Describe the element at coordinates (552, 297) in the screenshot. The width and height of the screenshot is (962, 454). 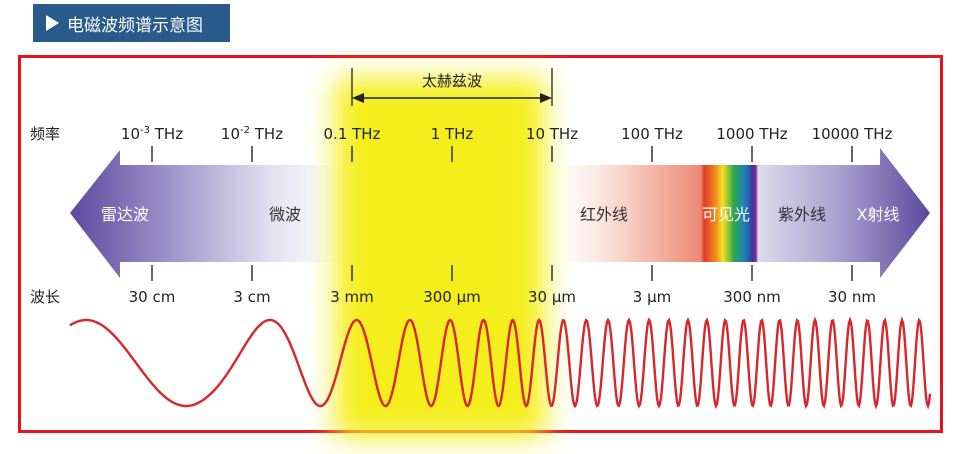
I see `wavelength-label: 30 µm` at that location.